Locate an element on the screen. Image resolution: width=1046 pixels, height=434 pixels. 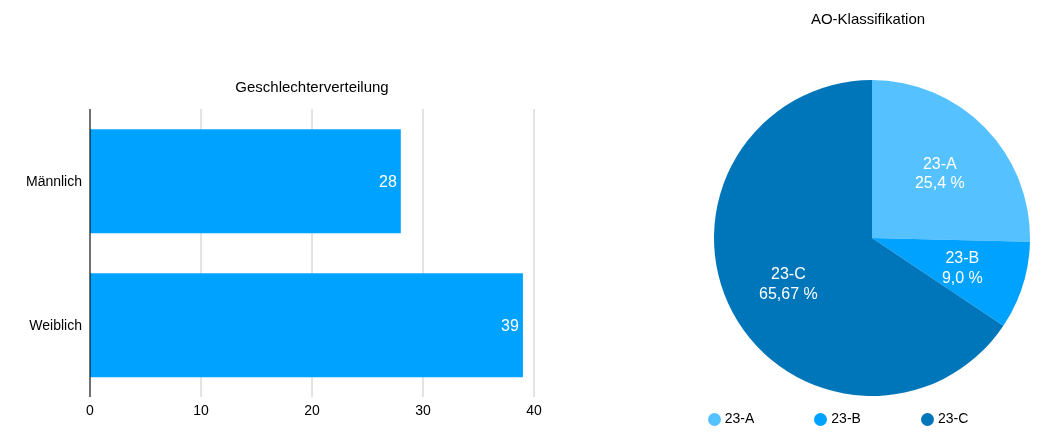
x-tick-label: 40 is located at coordinates (534, 409).